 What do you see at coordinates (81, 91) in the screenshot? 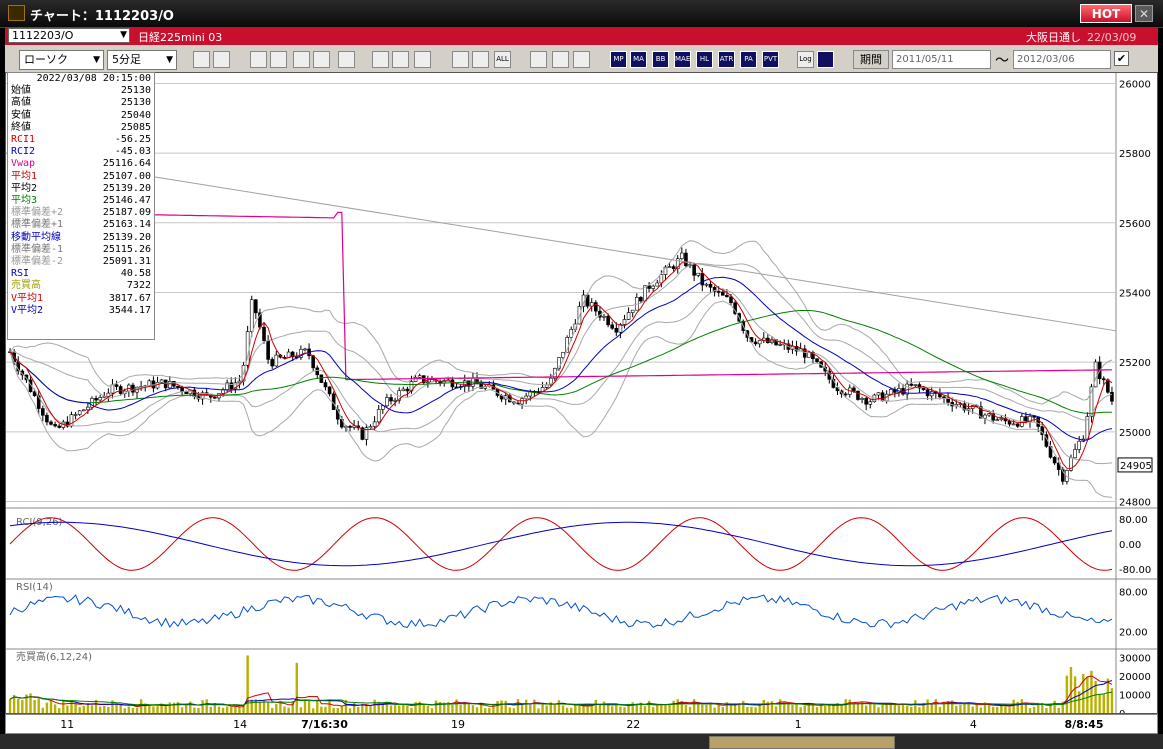
I see `info-row: 始値 25130` at bounding box center [81, 91].